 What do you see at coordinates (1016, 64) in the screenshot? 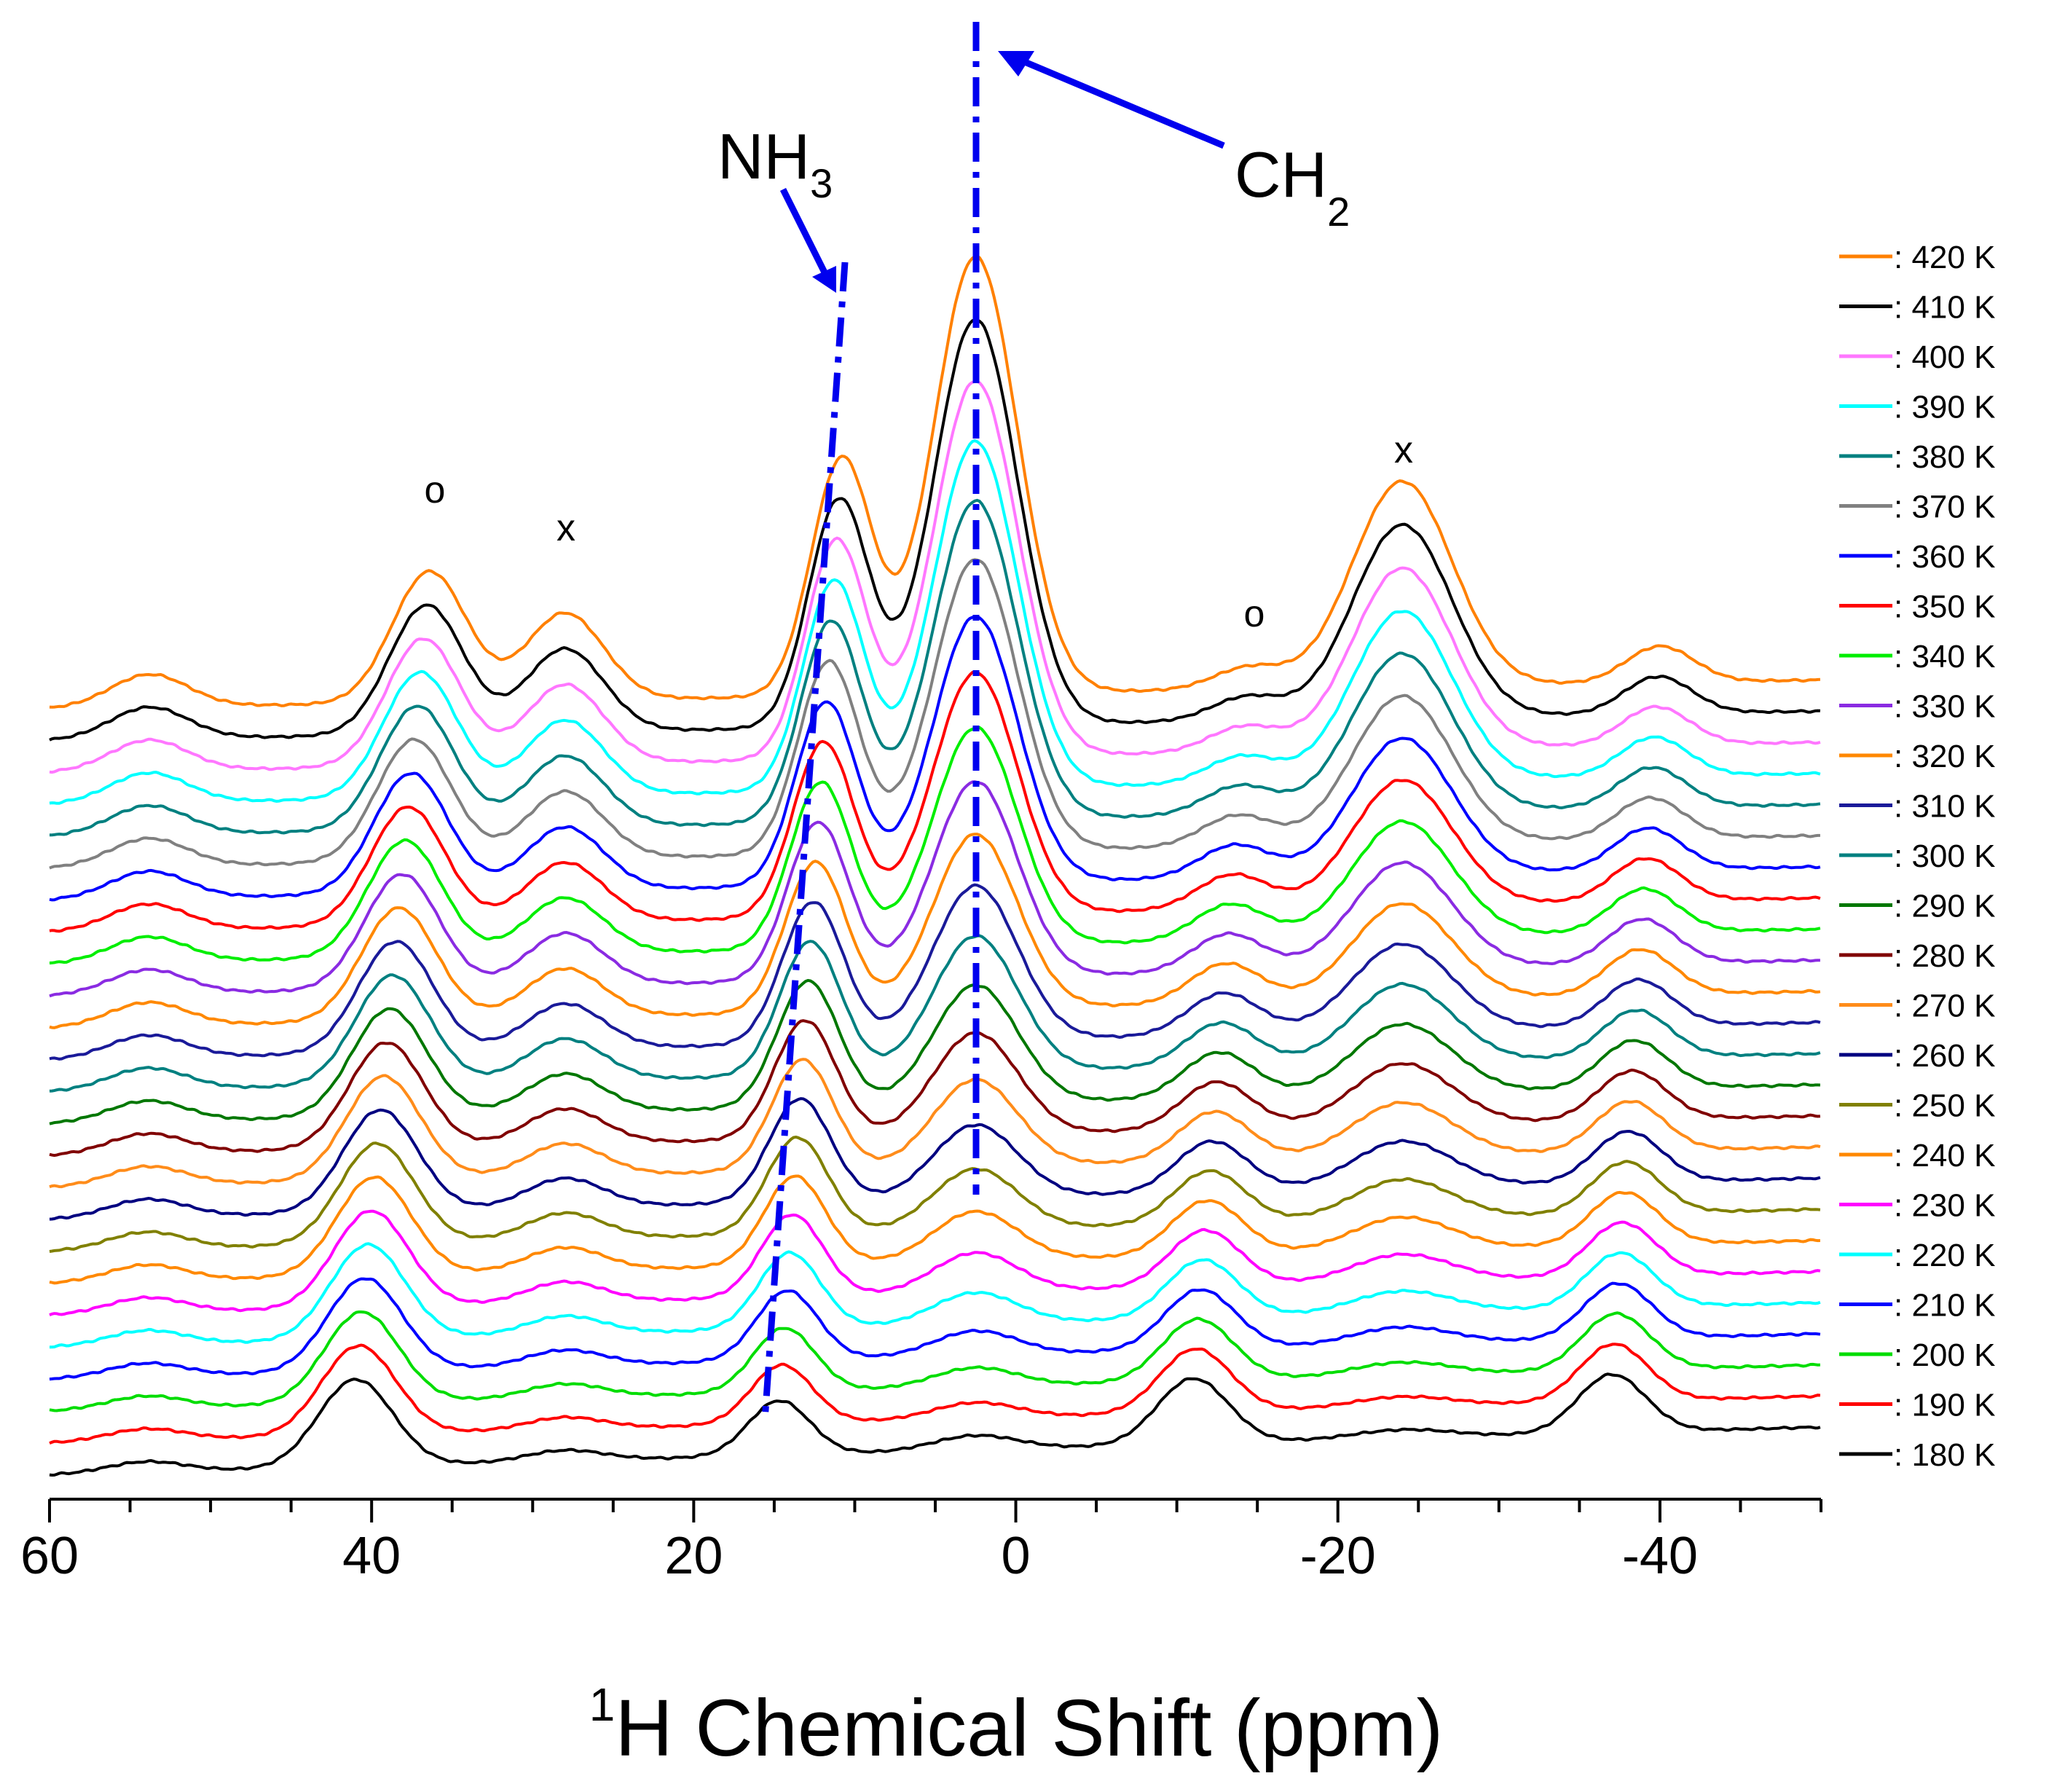
I see `ch2-arrow-head` at bounding box center [1016, 64].